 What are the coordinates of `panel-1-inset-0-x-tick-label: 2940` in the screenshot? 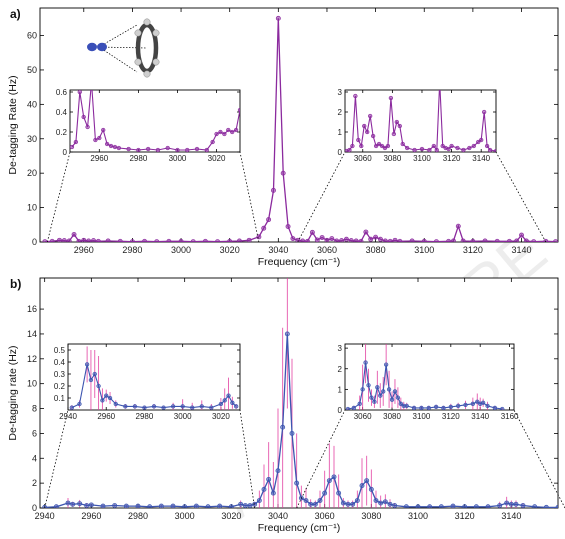 It's located at (68, 416).